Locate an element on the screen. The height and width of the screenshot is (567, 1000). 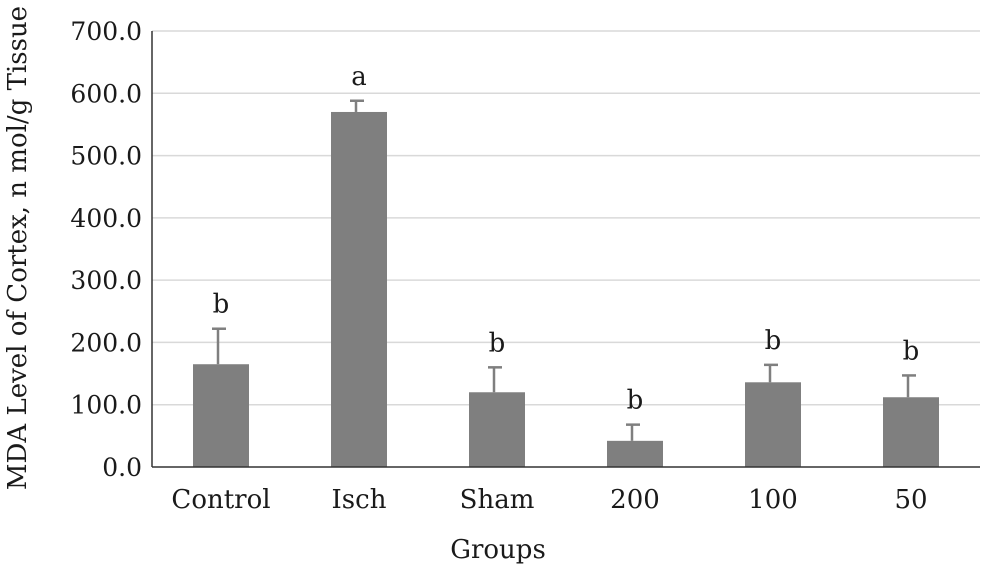
y-tick-label: 100.0 is located at coordinates (106, 405).